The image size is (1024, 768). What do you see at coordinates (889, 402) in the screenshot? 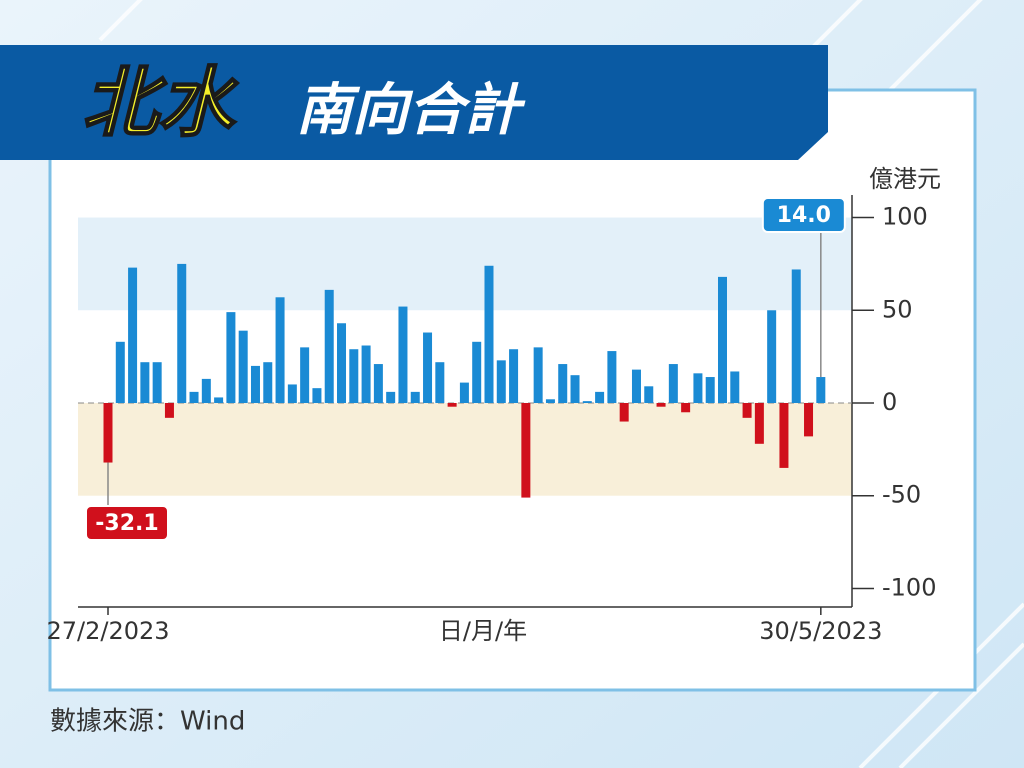
I see `y-tick-label: 0` at bounding box center [889, 402].